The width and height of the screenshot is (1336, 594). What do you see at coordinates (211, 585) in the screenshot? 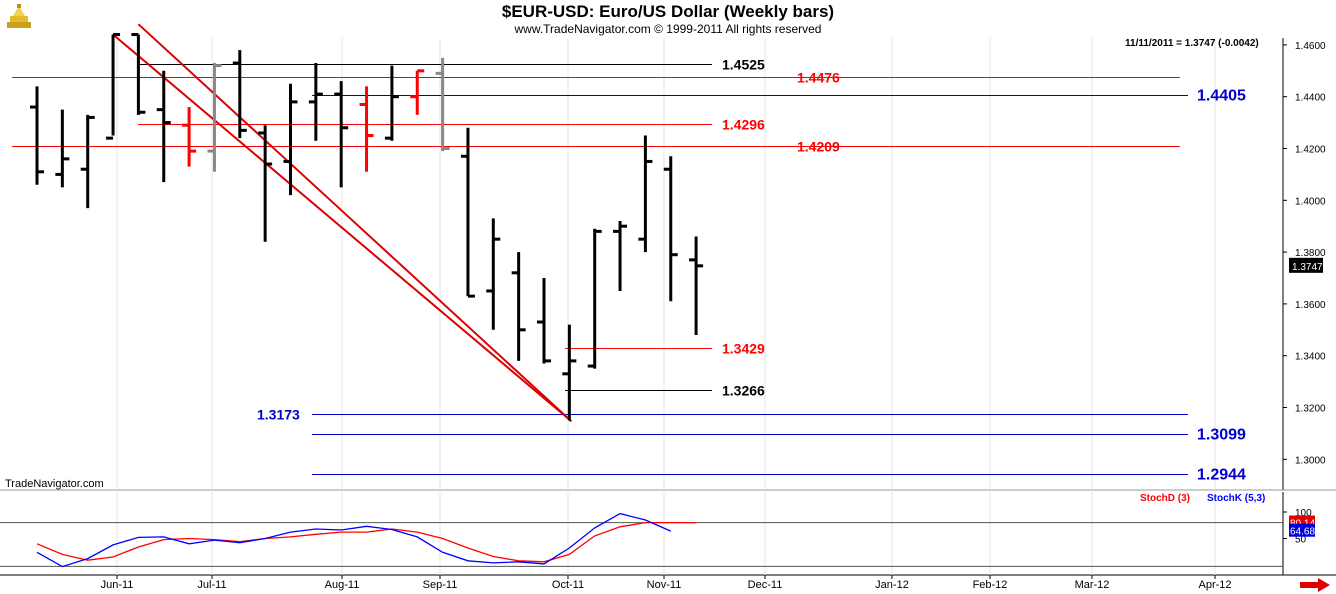
I see `x-tick-label: Jul-11` at bounding box center [211, 585].